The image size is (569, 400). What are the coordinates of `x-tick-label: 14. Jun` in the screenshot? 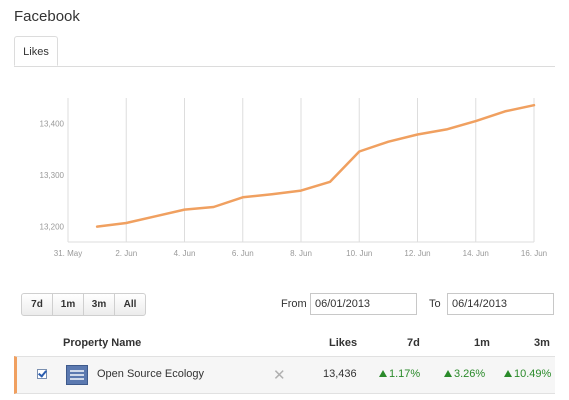 It's located at (476, 253).